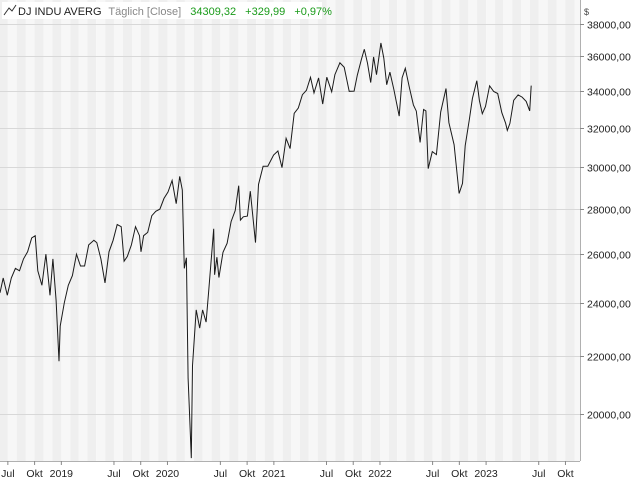  I want to click on line-chart-icon, so click(10, 10).